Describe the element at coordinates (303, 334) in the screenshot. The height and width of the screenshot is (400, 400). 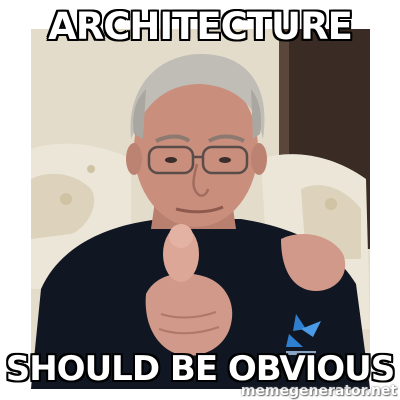
I see `shirt-logo-icon` at that location.